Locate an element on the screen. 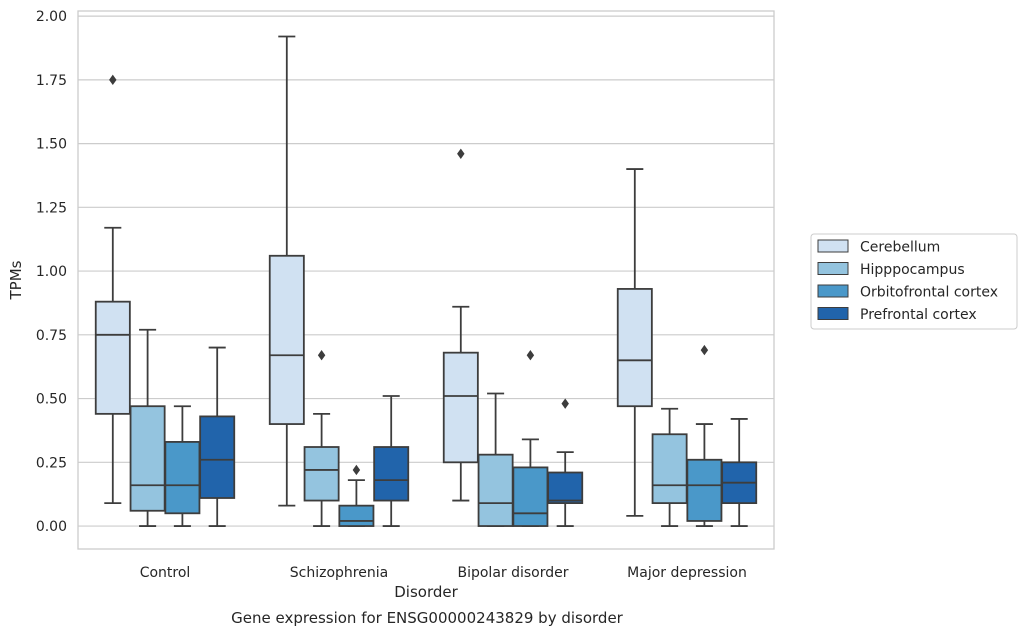 This screenshot has height=636, width=1028. x-tick-label: Schizophrenia is located at coordinates (339, 573).